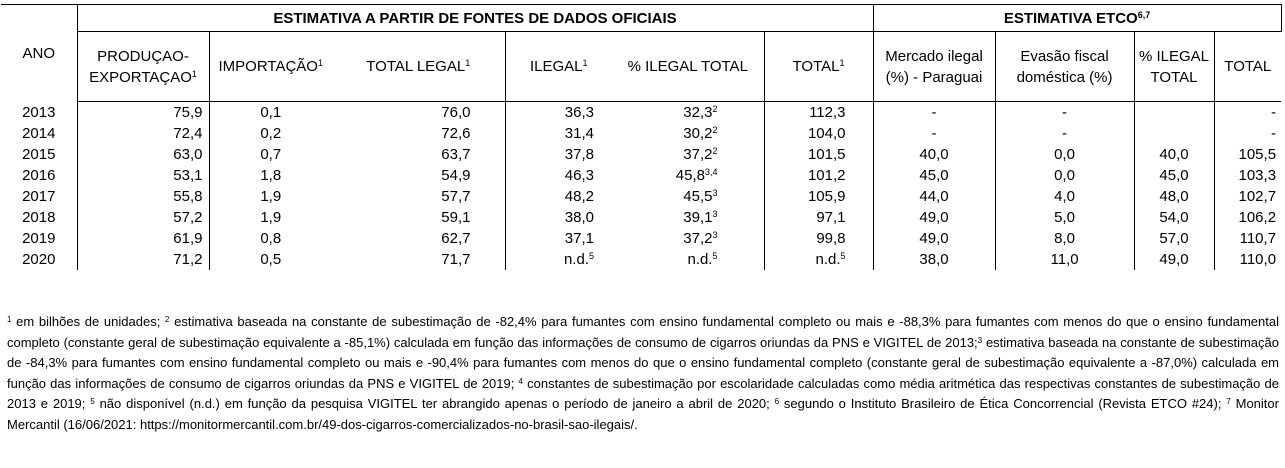 The height and width of the screenshot is (468, 1285). I want to click on cell-etco-pct: 40,0, so click(1174, 154).